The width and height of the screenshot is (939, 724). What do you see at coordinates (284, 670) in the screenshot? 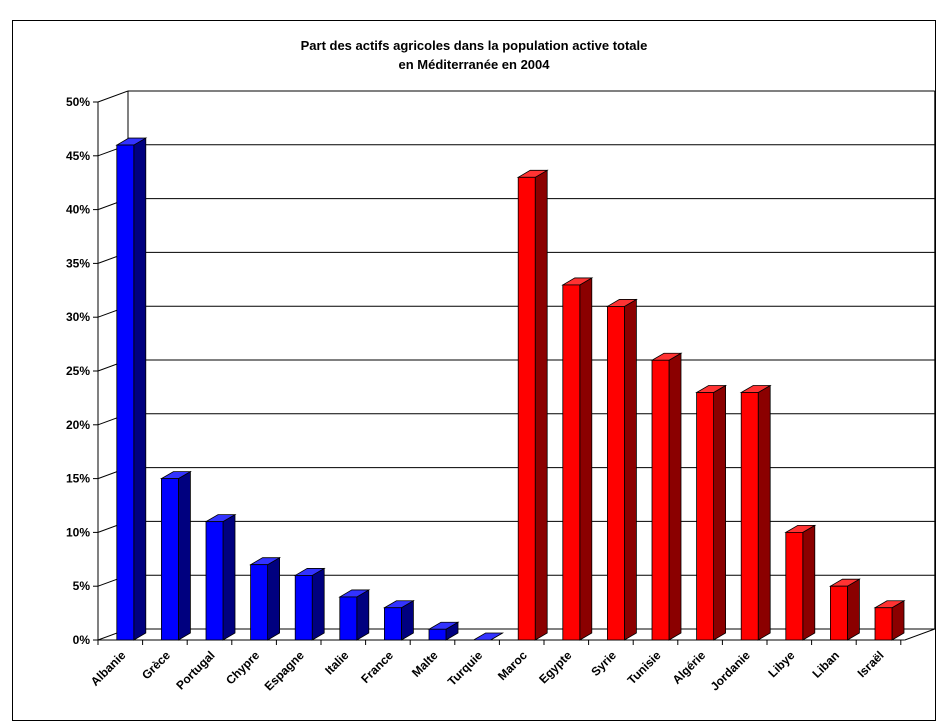
I see `x-tick-label: Espagne` at bounding box center [284, 670].